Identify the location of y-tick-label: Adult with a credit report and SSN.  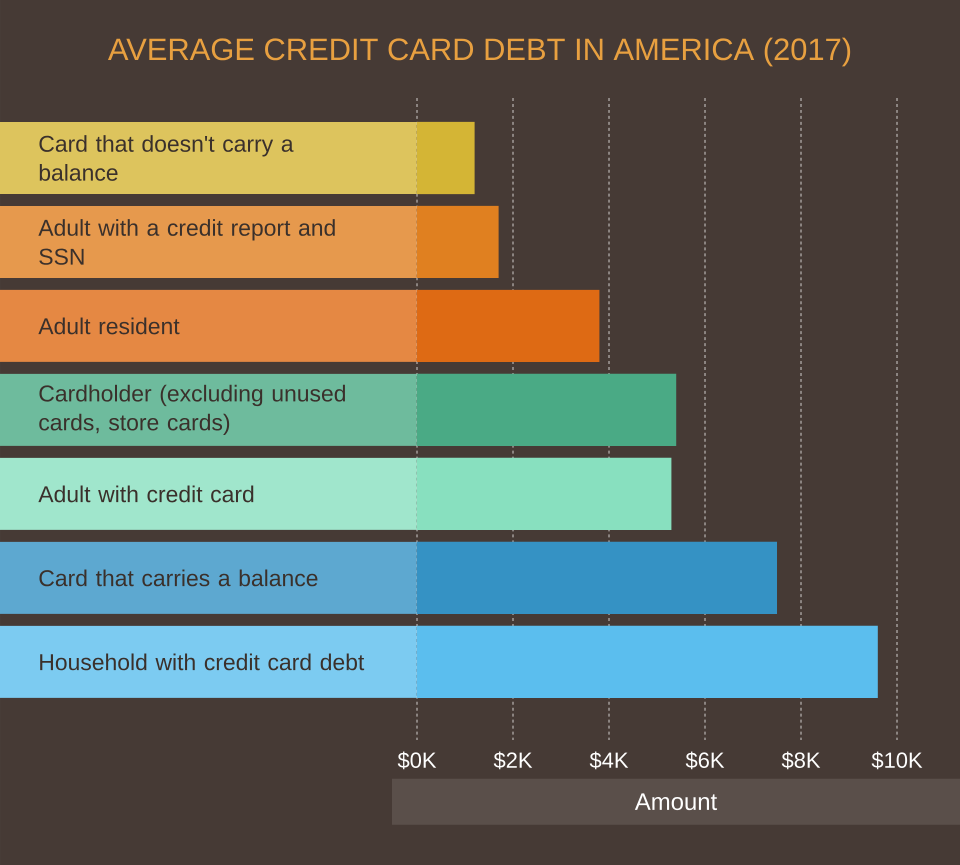
(186, 242).